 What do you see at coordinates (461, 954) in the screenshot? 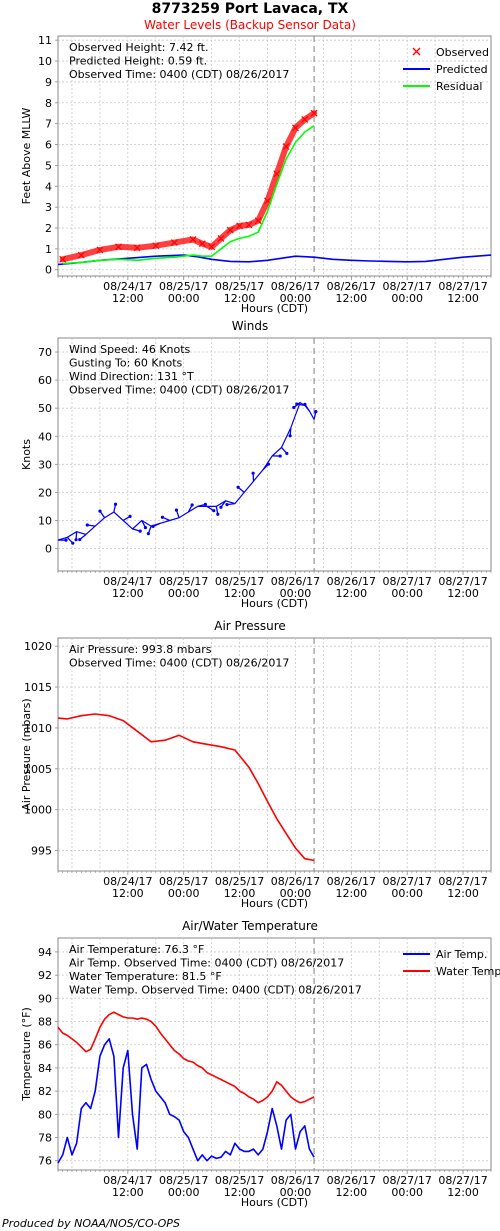
I see `legend-label: Air Temp.` at bounding box center [461, 954].